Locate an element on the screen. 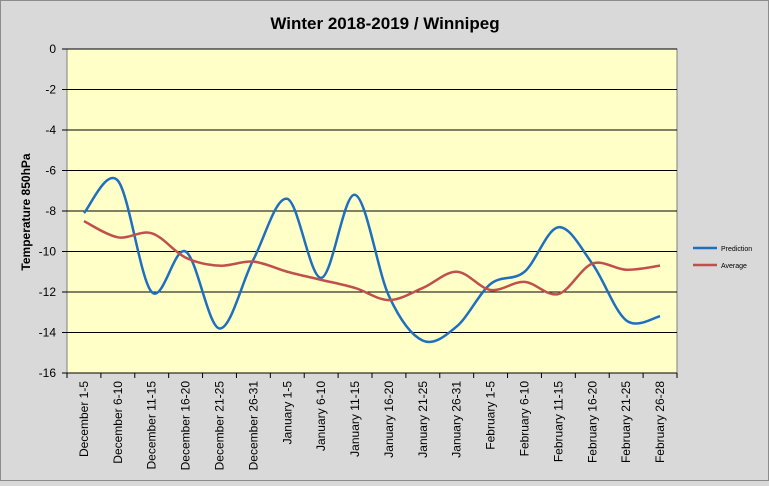  series-line-average is located at coordinates (372, 260).